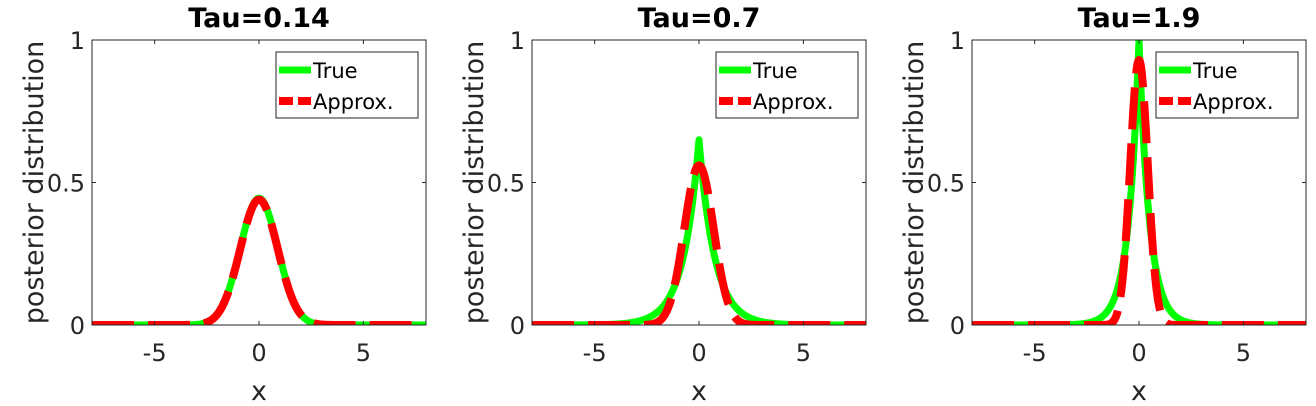  What do you see at coordinates (699, 18) in the screenshot?
I see `chart-title: Tau=0.7` at bounding box center [699, 18].